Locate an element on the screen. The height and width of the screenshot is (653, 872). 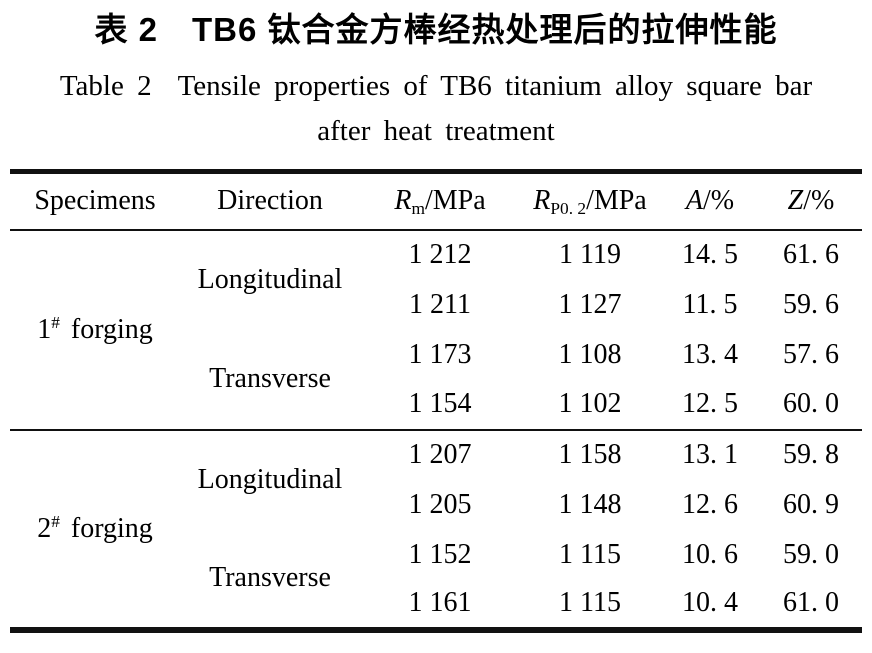
cell-rp02-value: 1 127 is located at coordinates (590, 304).